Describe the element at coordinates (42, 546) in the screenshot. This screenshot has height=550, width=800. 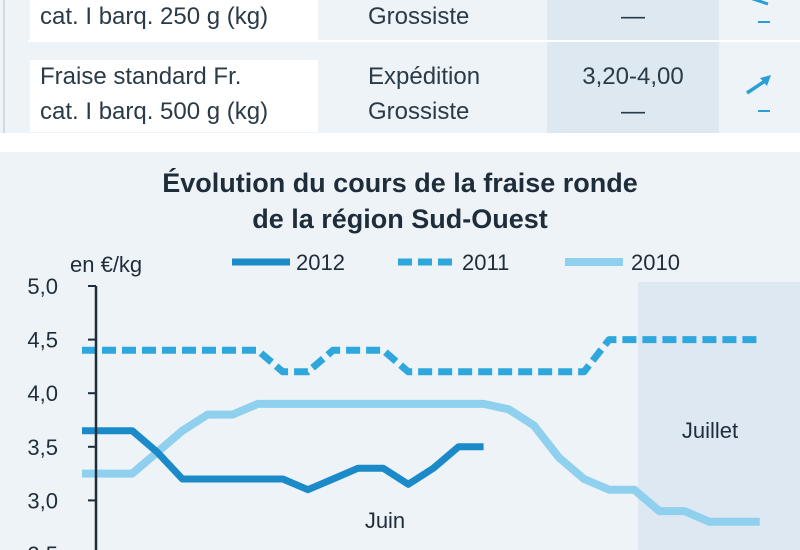
I see `y-tick-label: 2,5` at that location.